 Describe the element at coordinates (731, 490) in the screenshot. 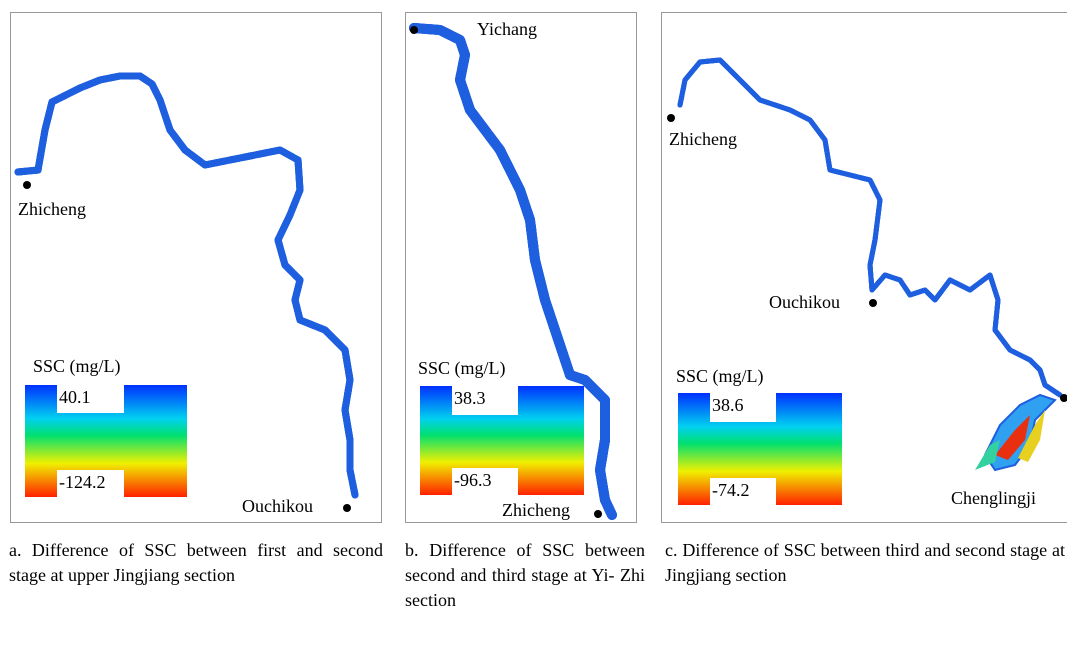

I see `legend-min: -74.2` at that location.